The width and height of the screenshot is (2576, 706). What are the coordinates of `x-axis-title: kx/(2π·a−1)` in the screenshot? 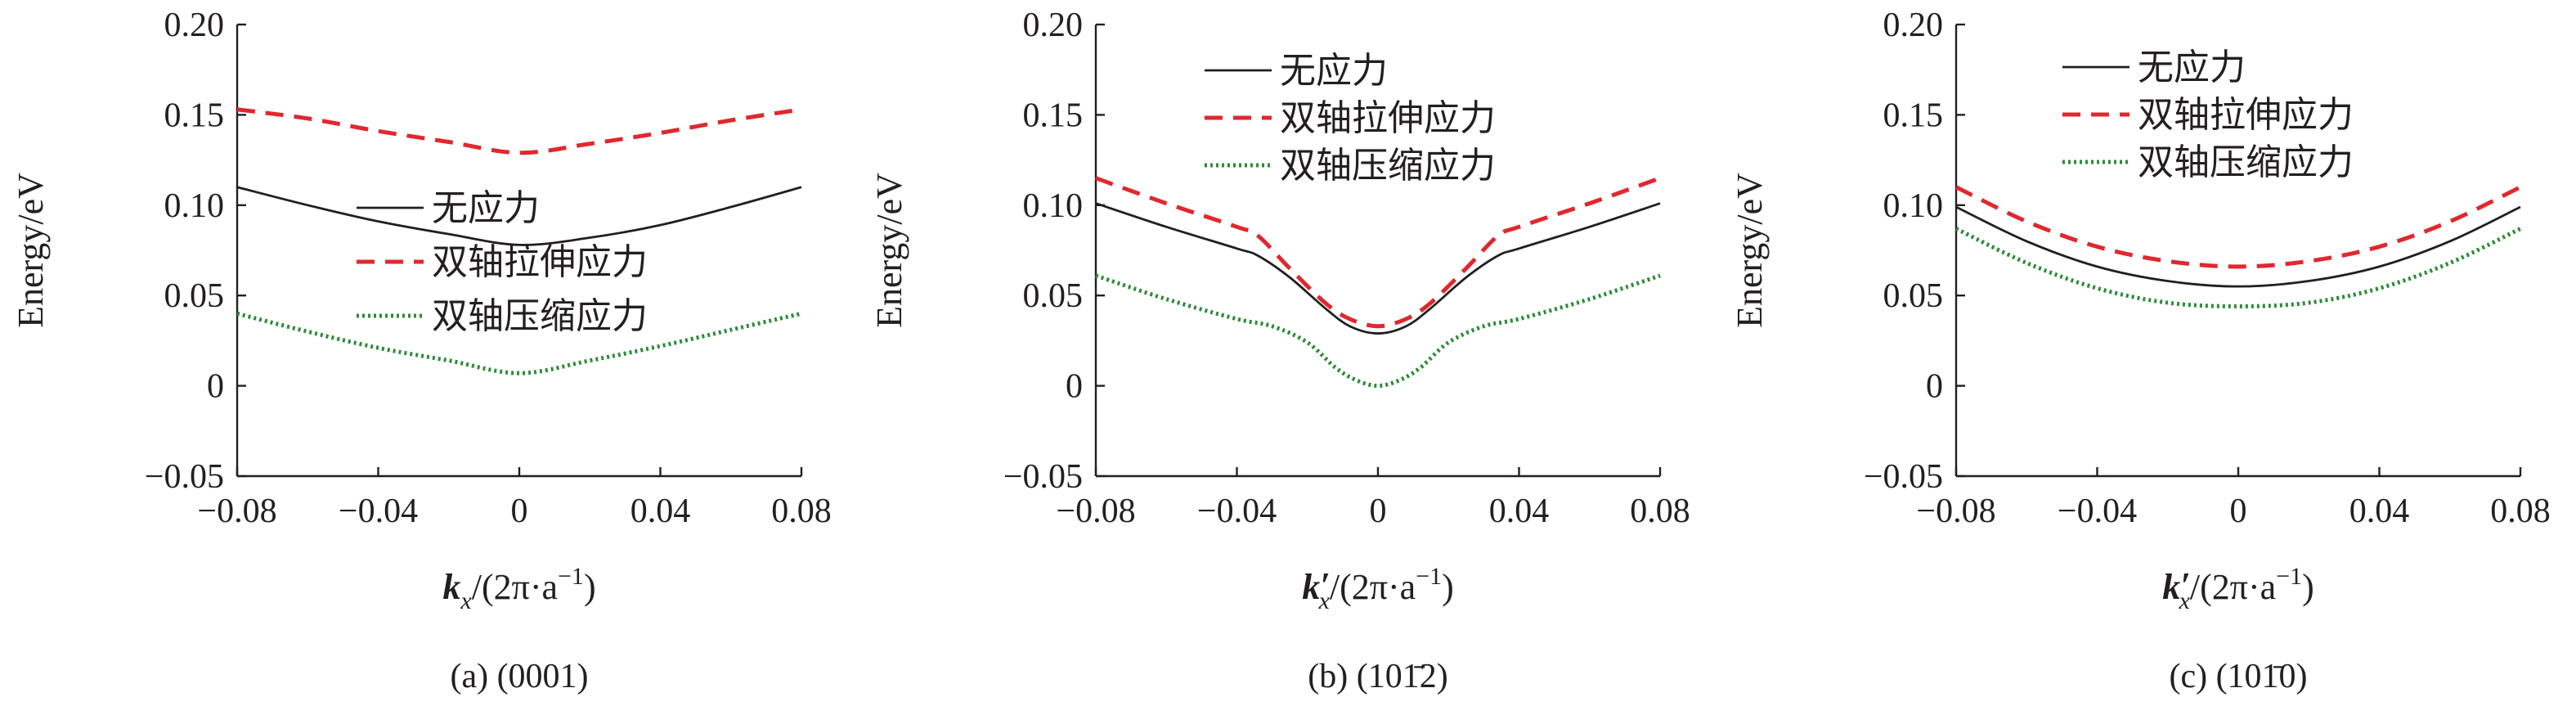 It's located at (518, 588).